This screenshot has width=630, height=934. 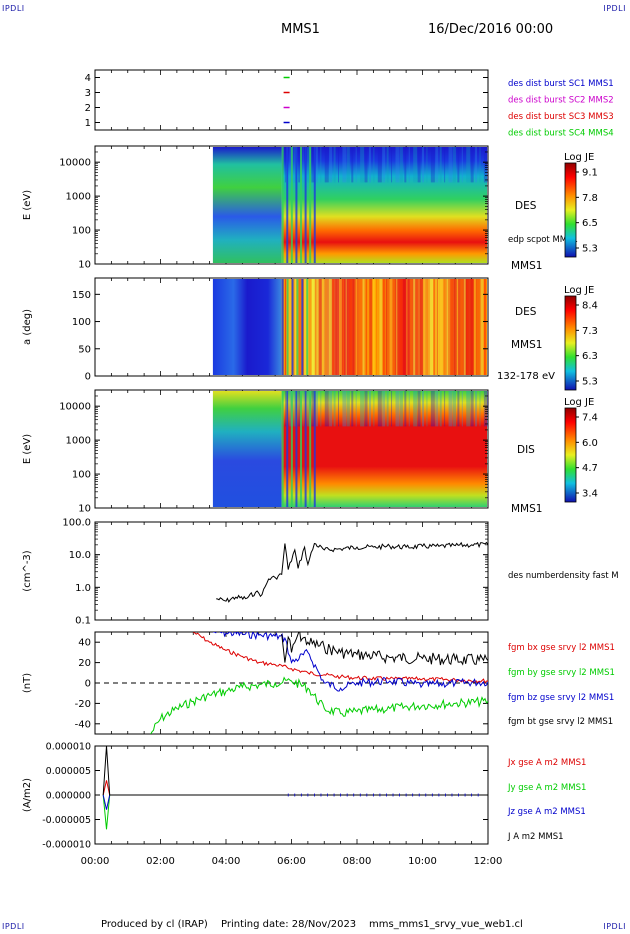 What do you see at coordinates (226, 861) in the screenshot?
I see `x-tick-label: 04:00` at bounding box center [226, 861].